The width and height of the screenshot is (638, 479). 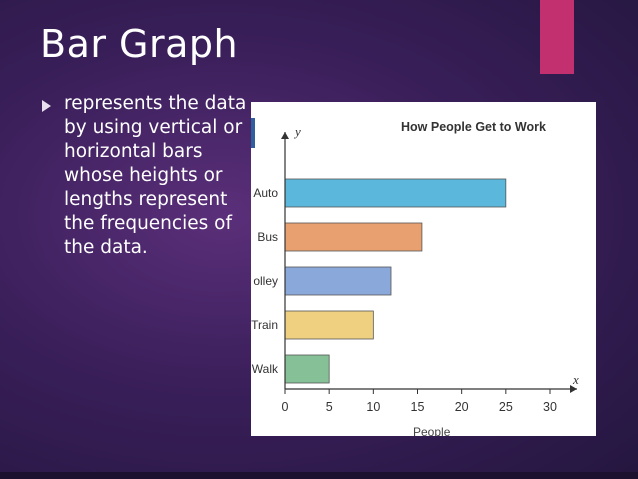 What do you see at coordinates (550, 407) in the screenshot?
I see `x-tick-label: 30` at bounding box center [550, 407].